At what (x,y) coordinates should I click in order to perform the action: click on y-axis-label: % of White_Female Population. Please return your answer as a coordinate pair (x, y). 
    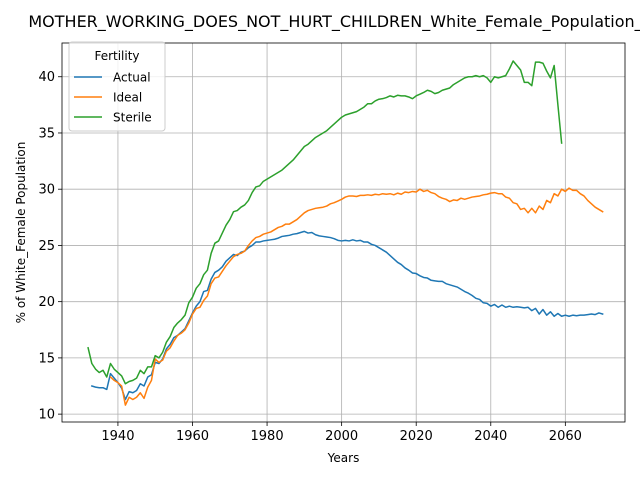
    Looking at the image, I should click on (21, 233).